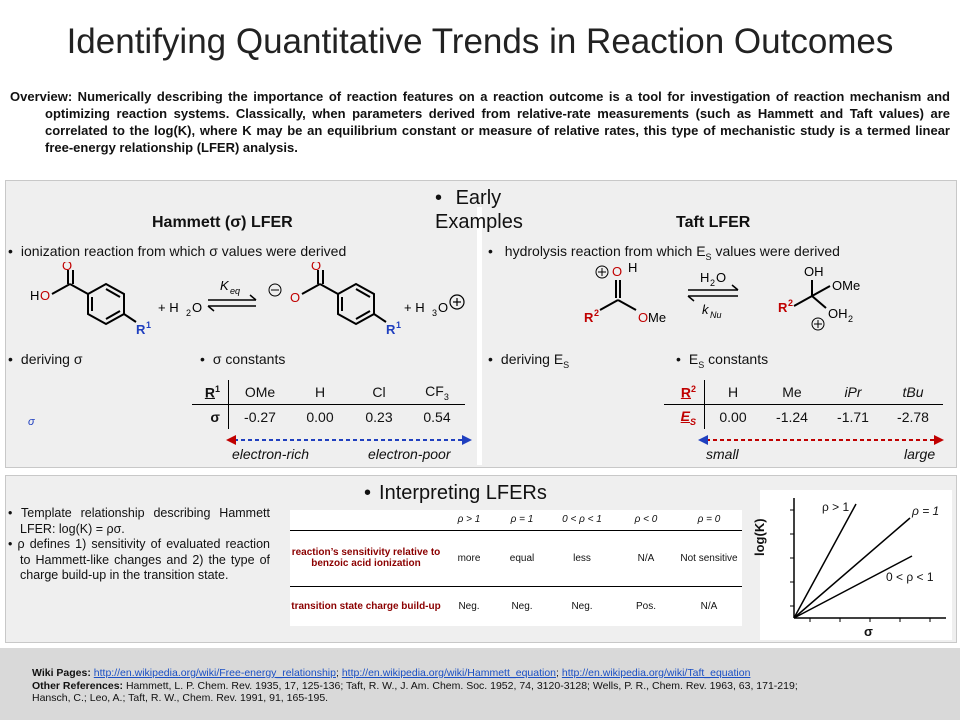  What do you see at coordinates (926, 511) in the screenshot?
I see `graph-label-rho-eq-1: ρ = 1` at bounding box center [926, 511].